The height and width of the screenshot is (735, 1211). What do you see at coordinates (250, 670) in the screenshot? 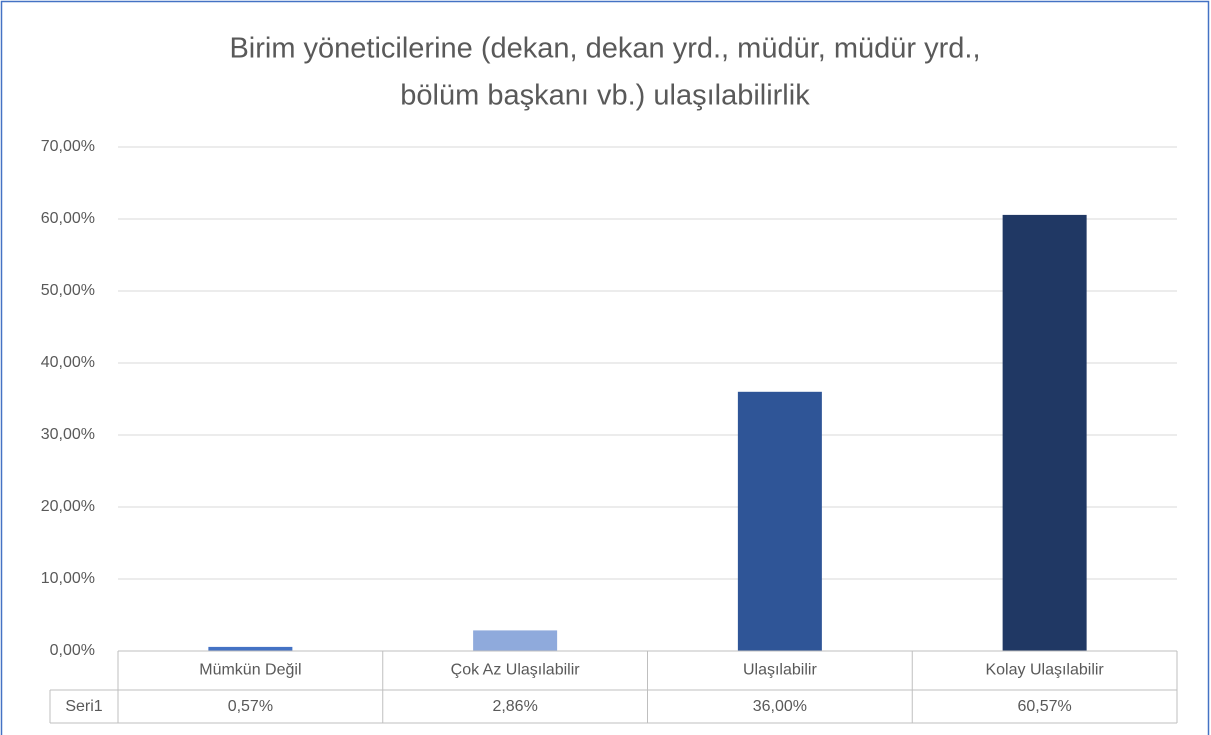
I see `x-tick-label: Mümkün Değil` at bounding box center [250, 670].